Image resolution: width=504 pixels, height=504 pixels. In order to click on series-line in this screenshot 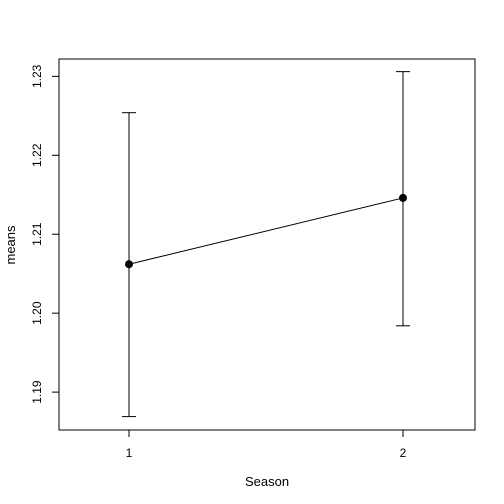, I will do `click(266, 231)`.